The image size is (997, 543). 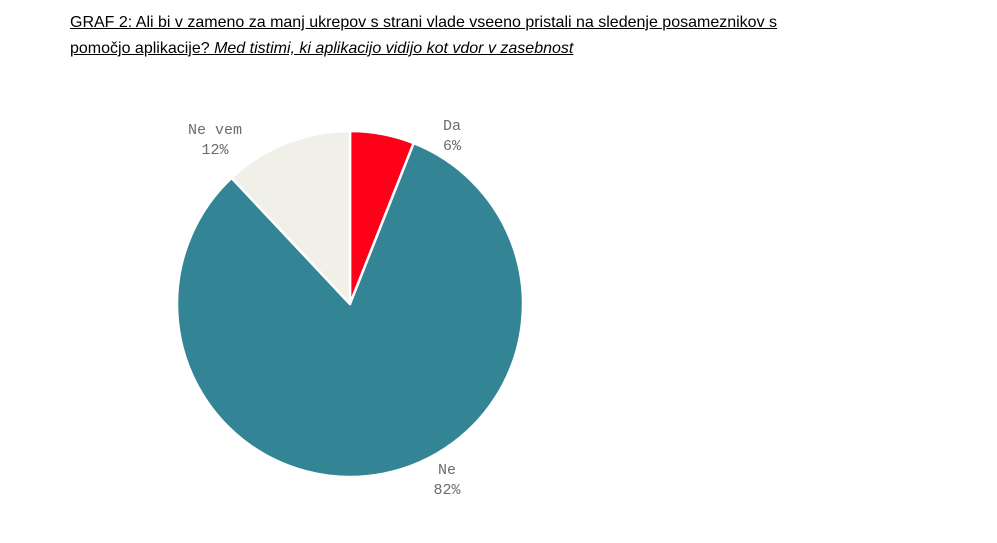 What do you see at coordinates (452, 146) in the screenshot?
I see `slice-value-da: 6%` at bounding box center [452, 146].